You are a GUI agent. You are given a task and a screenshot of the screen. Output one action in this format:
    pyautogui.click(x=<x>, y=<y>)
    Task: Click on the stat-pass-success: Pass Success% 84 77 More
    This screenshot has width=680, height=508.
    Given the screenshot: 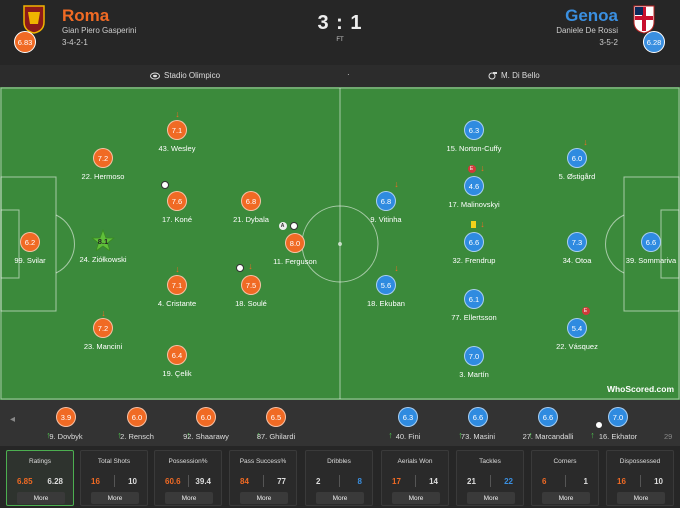 What is the action you would take?
    pyautogui.click(x=263, y=478)
    